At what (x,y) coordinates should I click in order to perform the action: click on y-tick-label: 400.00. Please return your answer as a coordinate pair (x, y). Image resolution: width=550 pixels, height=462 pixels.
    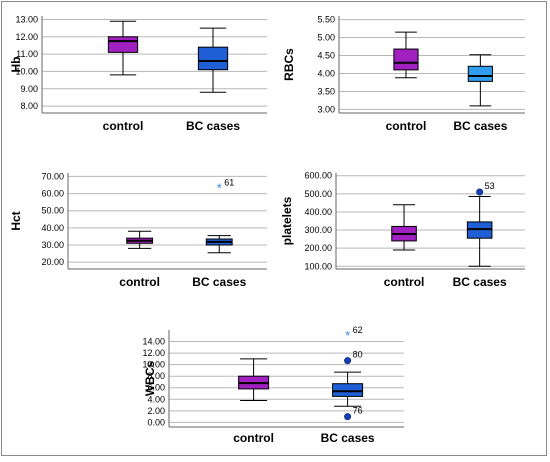
    Looking at the image, I should click on (318, 212).